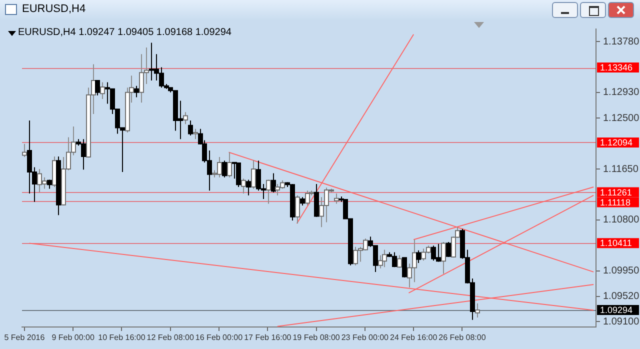  What do you see at coordinates (268, 337) in the screenshot?
I see `x-tick-label: 17 Feb 16:00` at bounding box center [268, 337].